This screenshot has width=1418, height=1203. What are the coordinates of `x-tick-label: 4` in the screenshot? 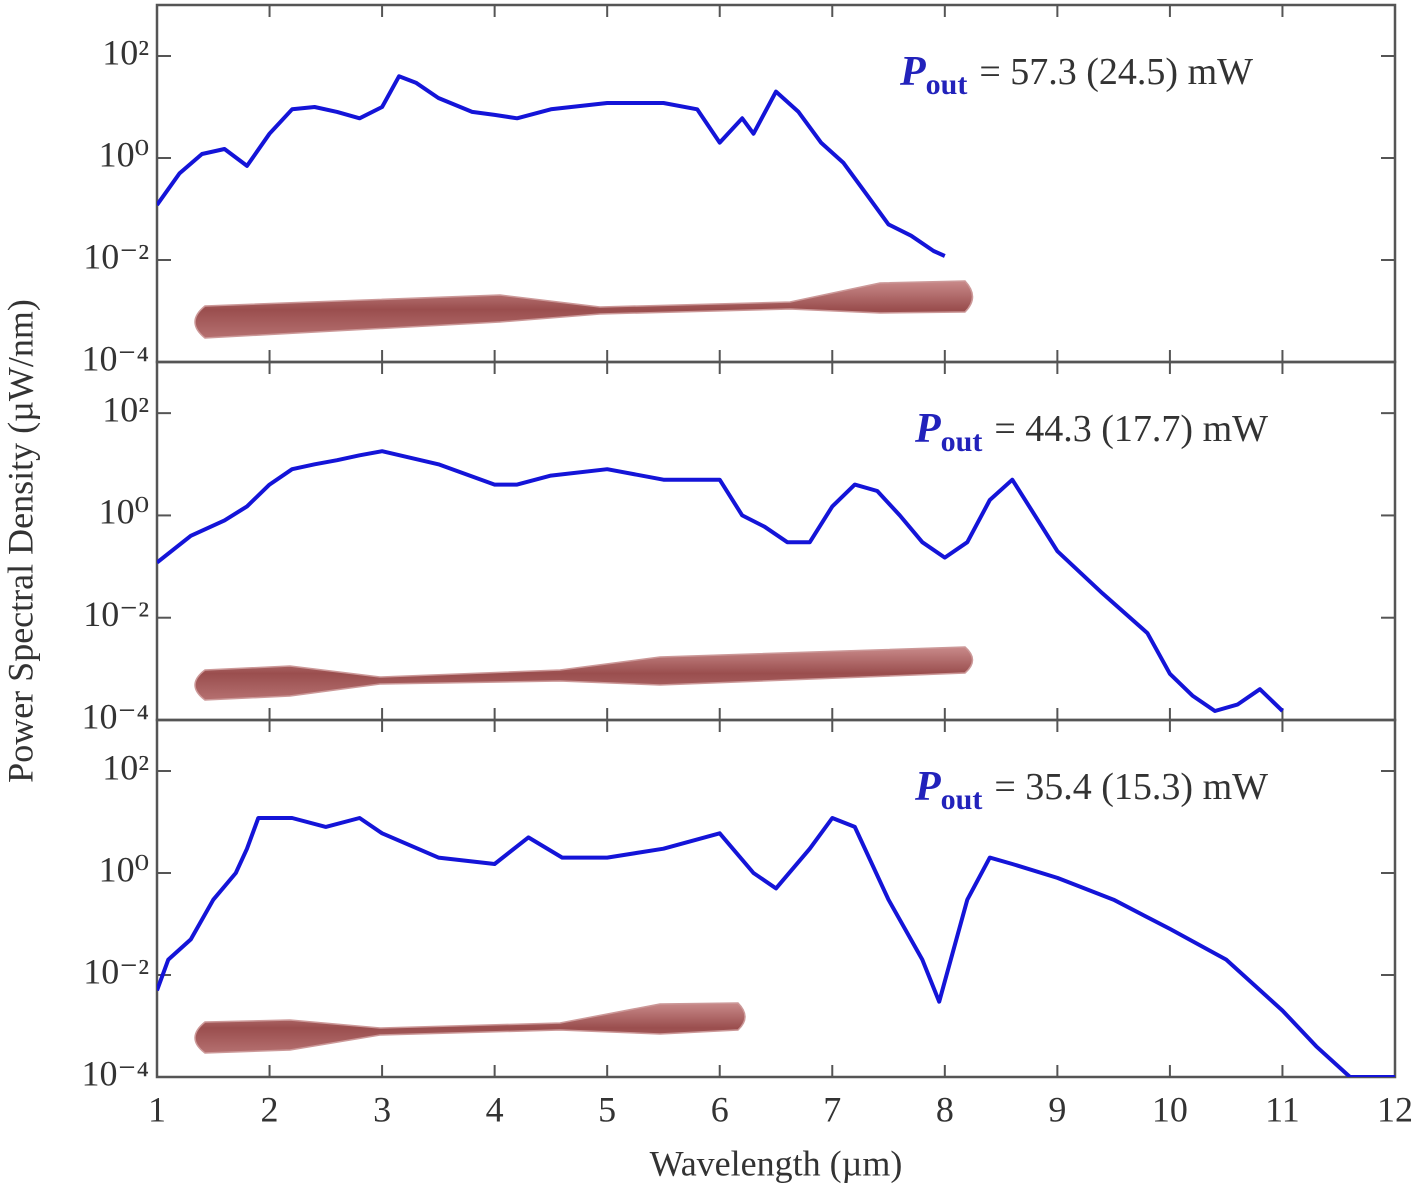 It's located at (495, 1109).